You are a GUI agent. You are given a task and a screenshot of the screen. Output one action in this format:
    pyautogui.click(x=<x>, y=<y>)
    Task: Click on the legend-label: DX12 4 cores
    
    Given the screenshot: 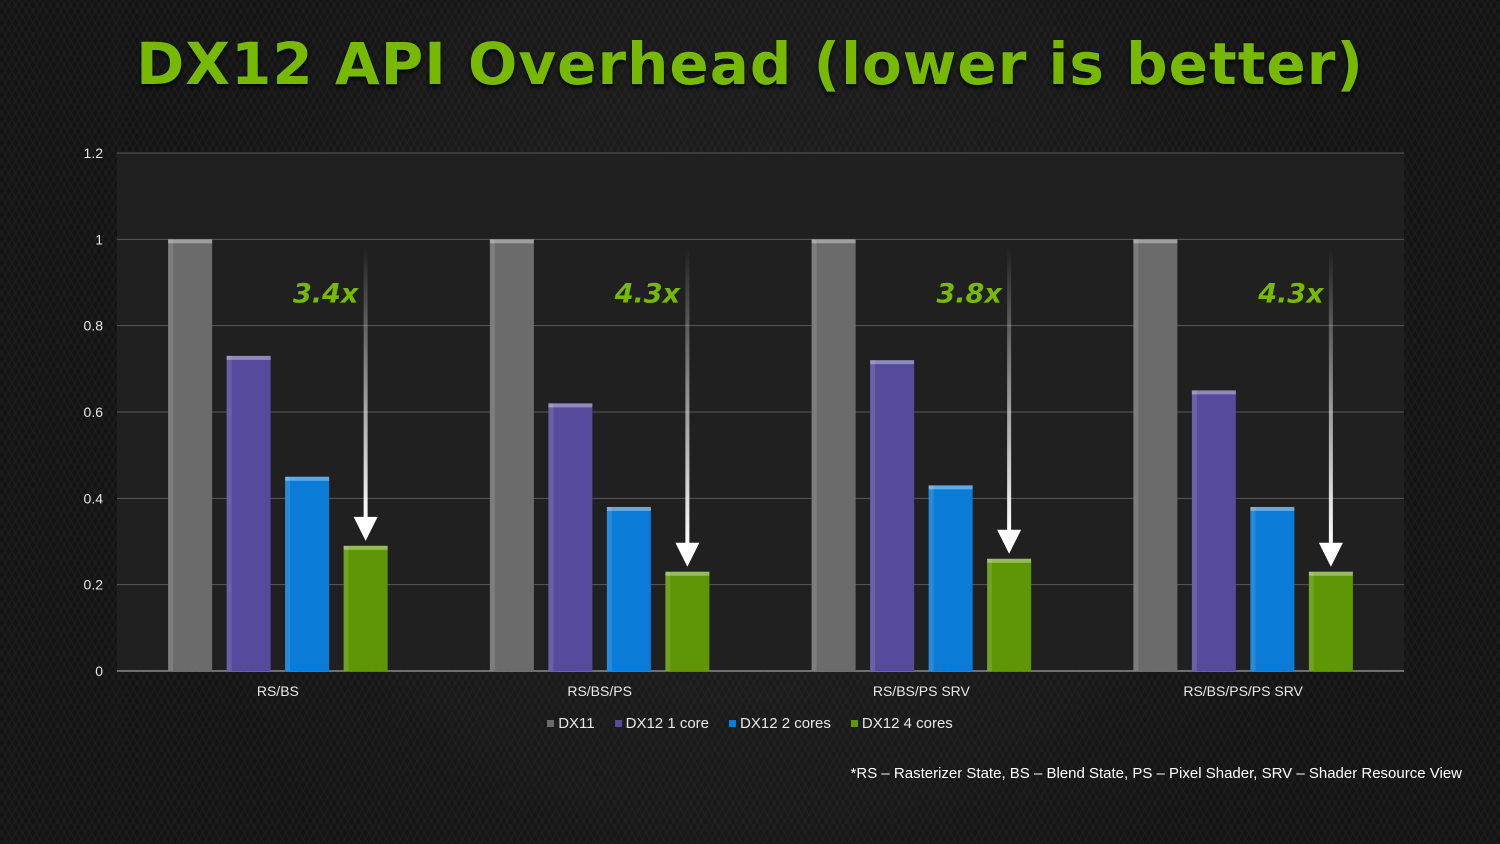 What is the action you would take?
    pyautogui.click(x=907, y=723)
    